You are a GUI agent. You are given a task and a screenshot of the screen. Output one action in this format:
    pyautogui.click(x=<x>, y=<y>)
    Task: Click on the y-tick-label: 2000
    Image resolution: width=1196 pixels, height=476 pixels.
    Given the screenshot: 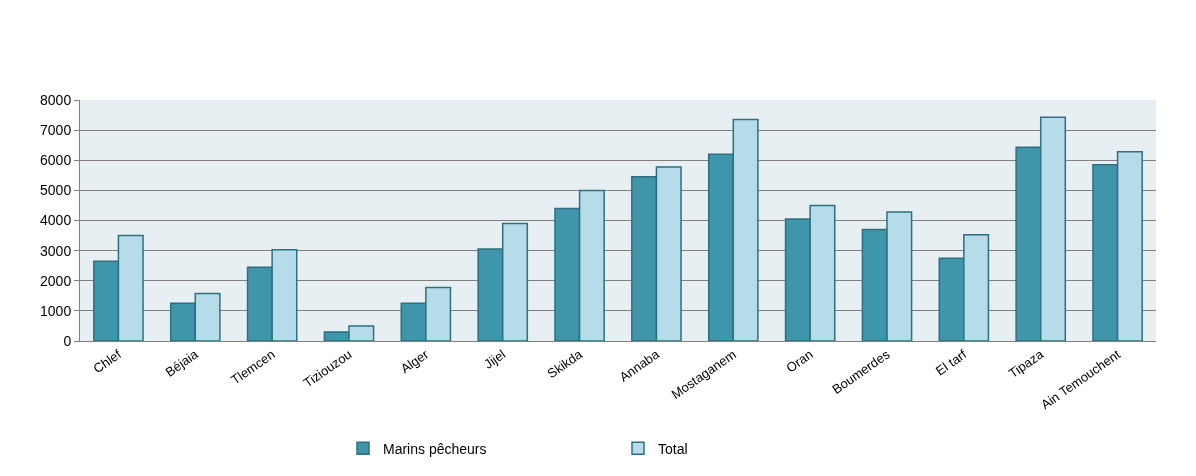 What is the action you would take?
    pyautogui.click(x=56, y=280)
    